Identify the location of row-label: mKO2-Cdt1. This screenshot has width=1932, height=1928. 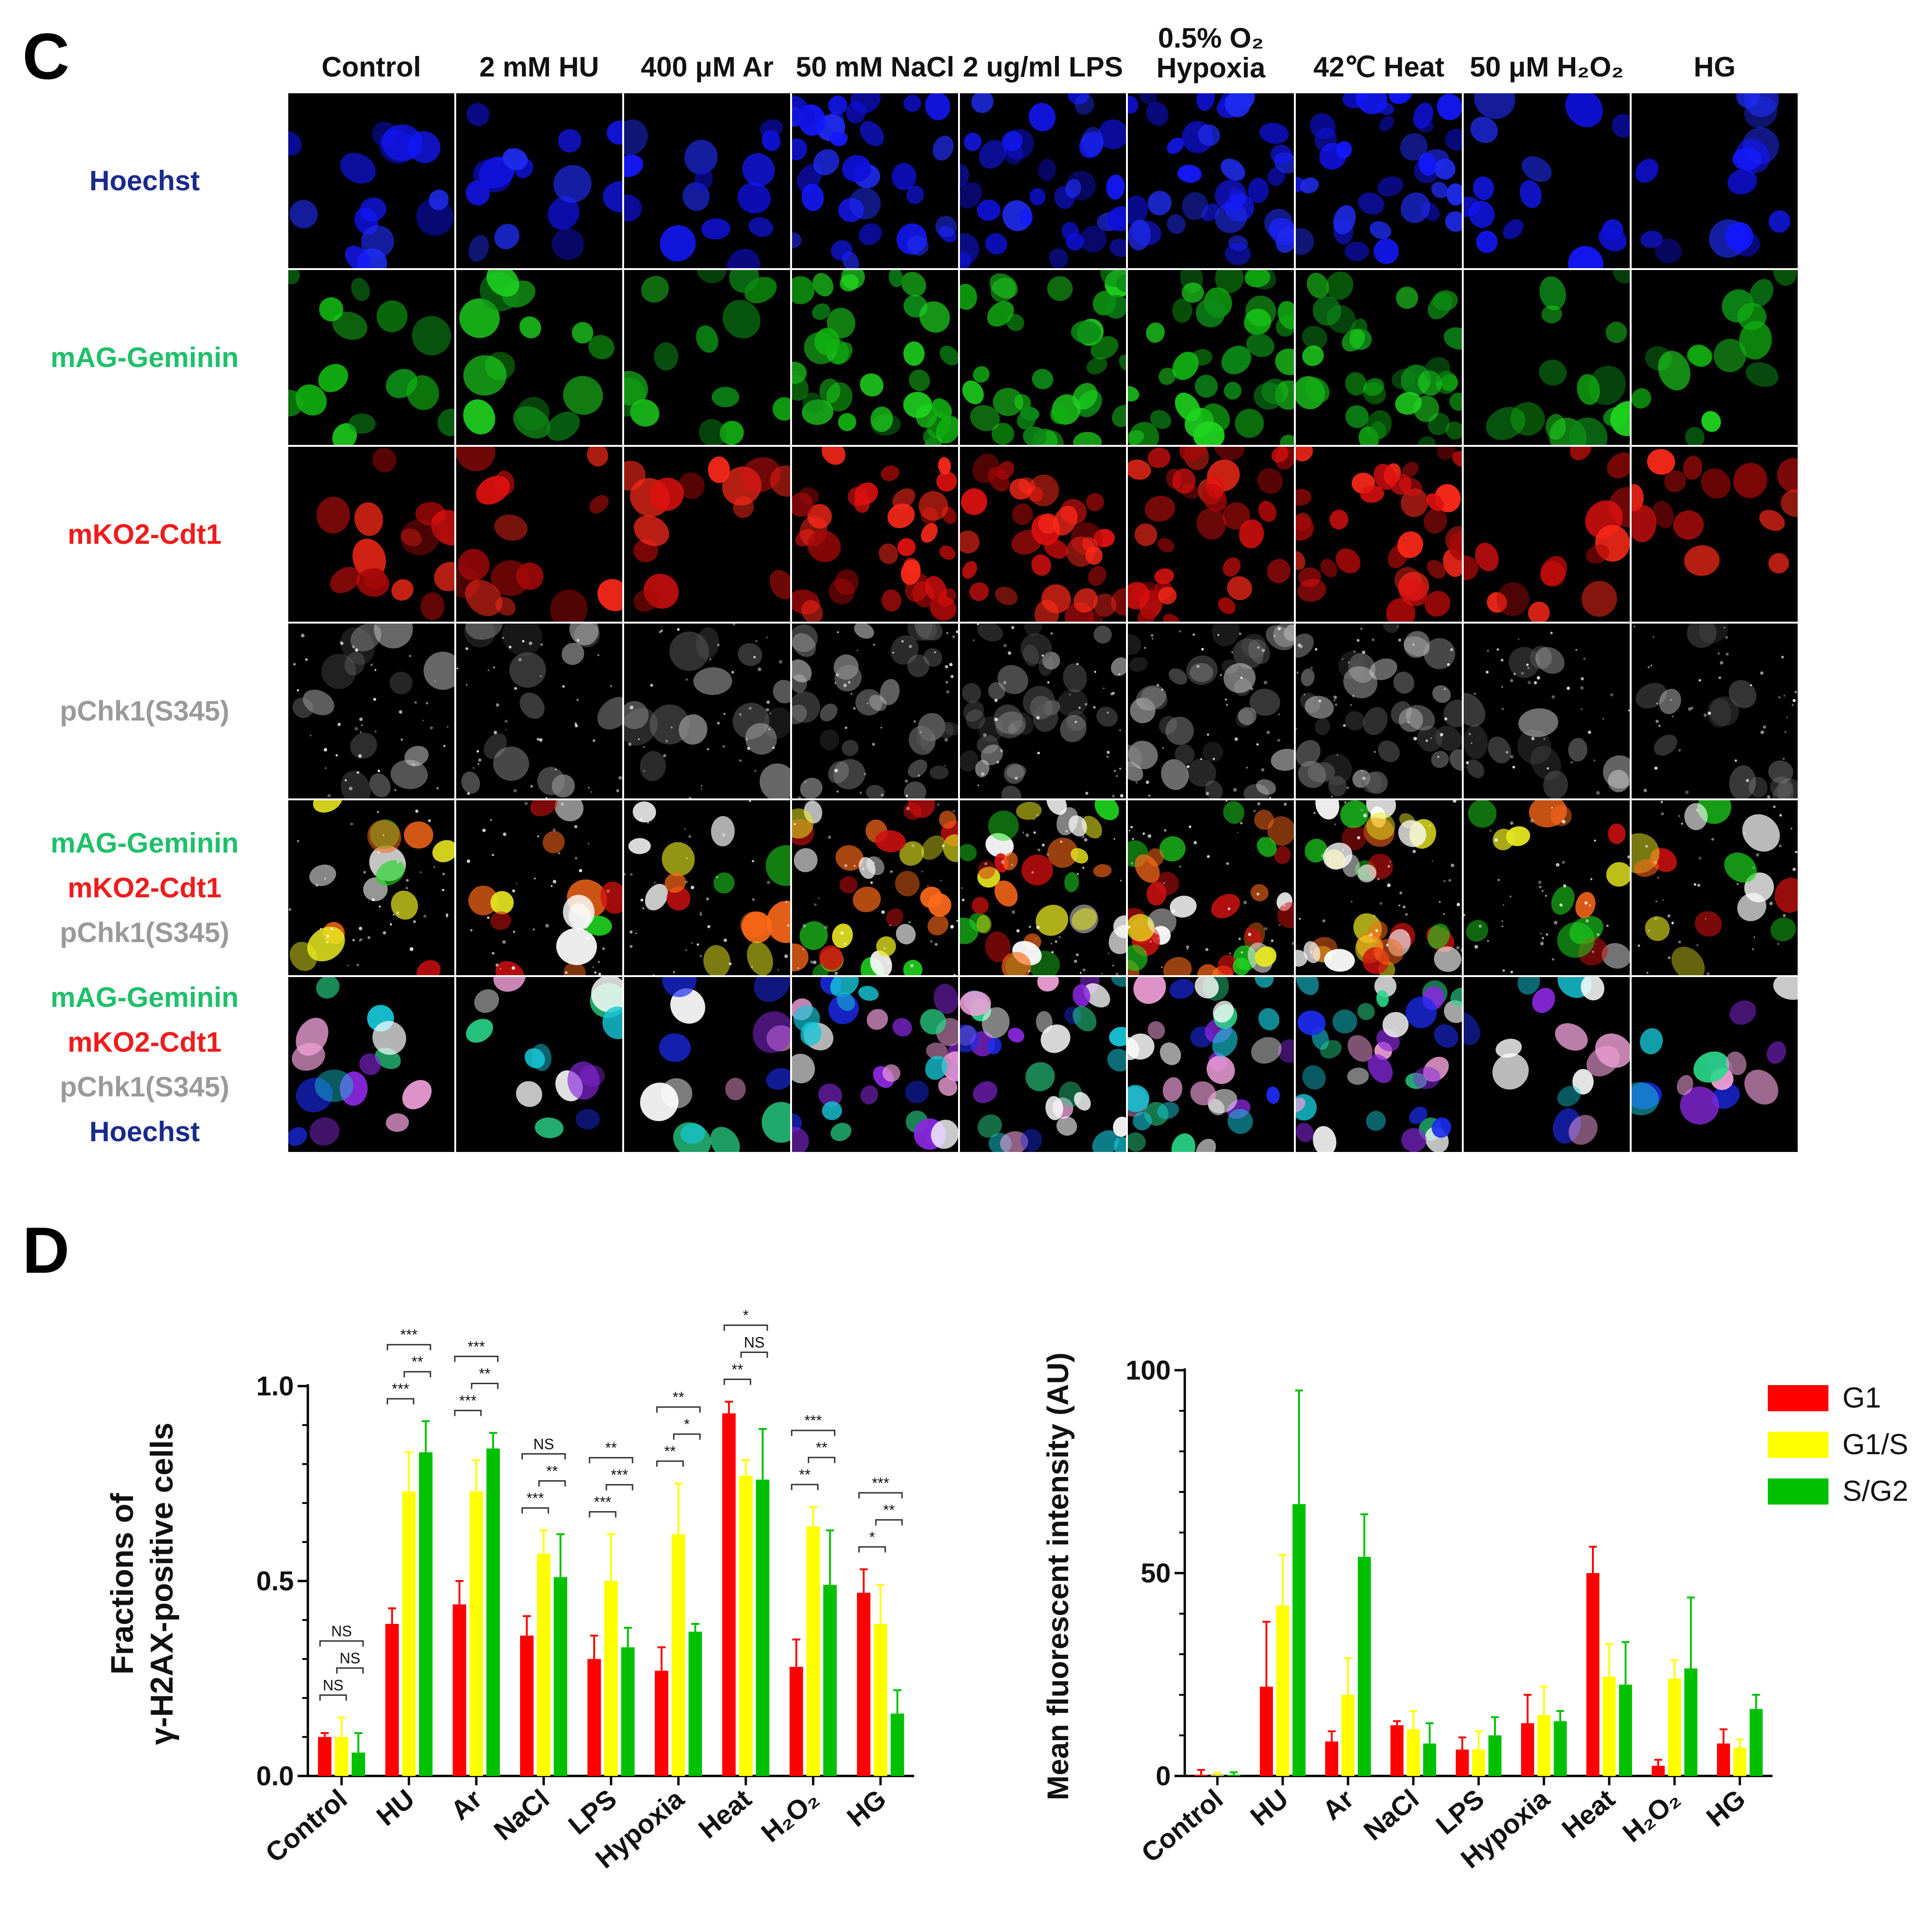
(144, 1042).